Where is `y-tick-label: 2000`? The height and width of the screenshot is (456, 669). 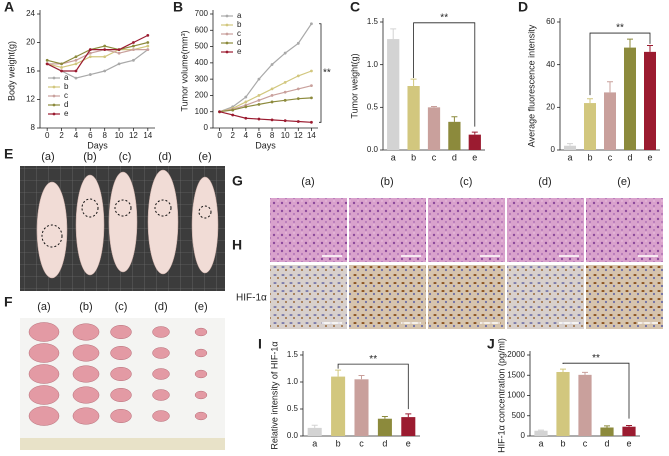
y-tick-label: 2000 is located at coordinates (516, 354).